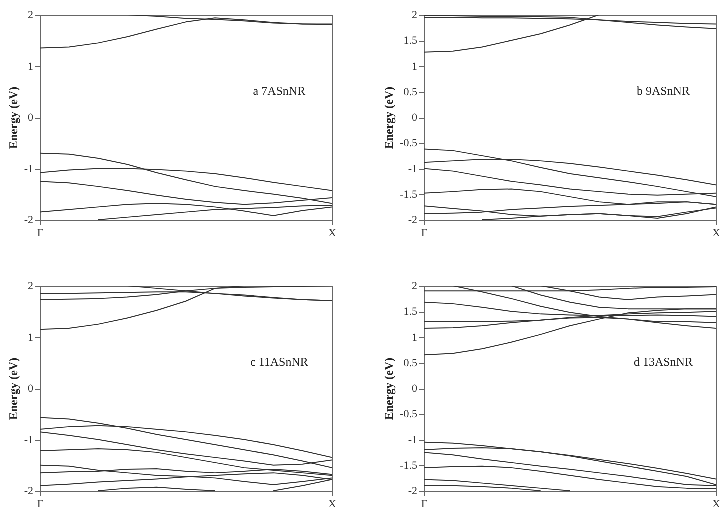 This screenshot has width=726, height=531. I want to click on annotation: b 9ASnNR, so click(663, 91).